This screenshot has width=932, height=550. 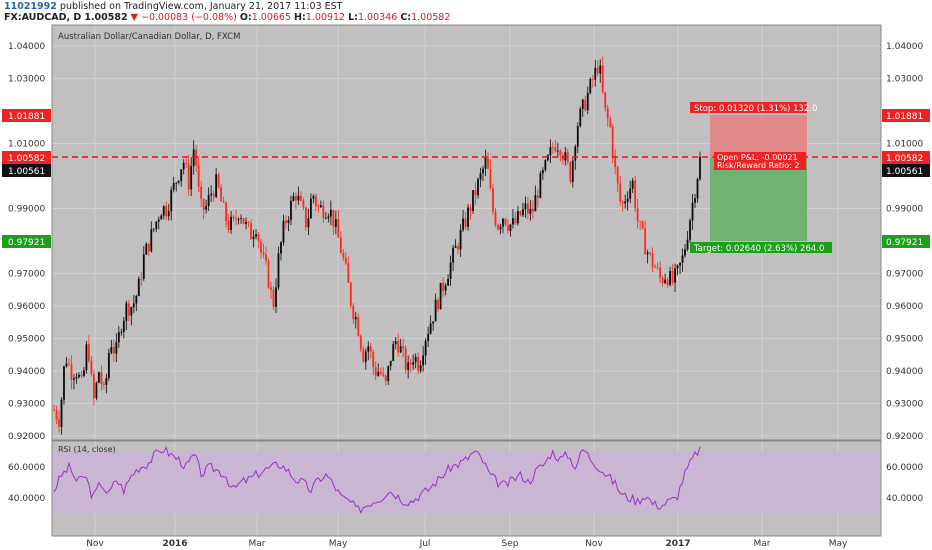 I want to click on target-price-left: 0.97921, so click(x=26, y=243).